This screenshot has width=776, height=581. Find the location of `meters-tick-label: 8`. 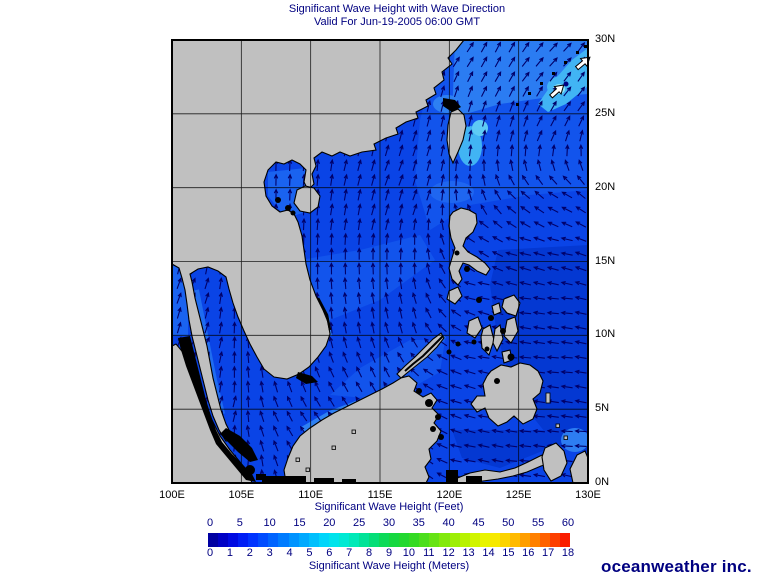

meters-tick-label: 8 is located at coordinates (369, 553).